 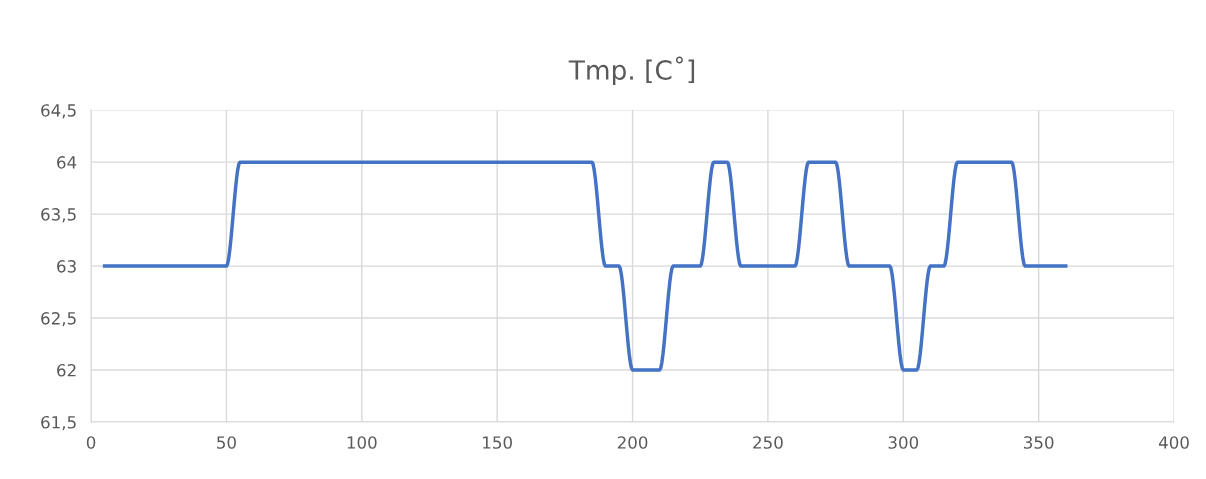 I want to click on y-tick-label: 64,5, so click(x=58, y=111).